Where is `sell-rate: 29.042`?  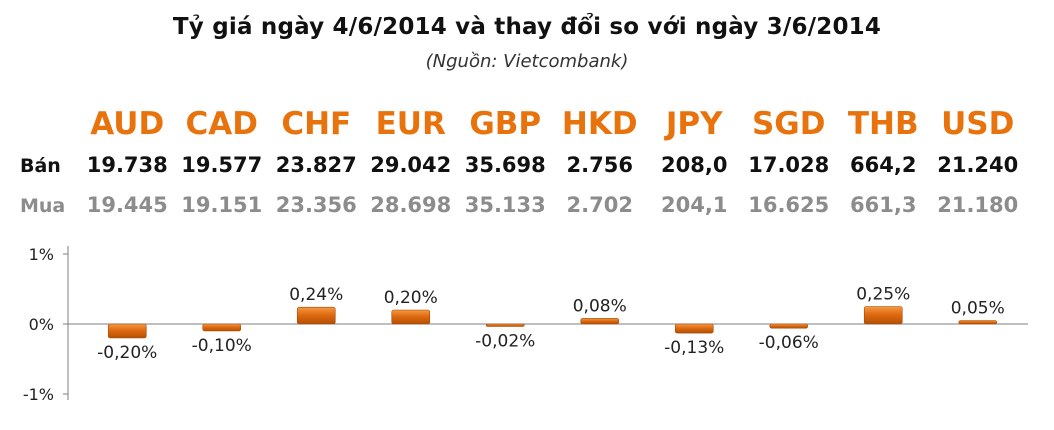 sell-rate: 29.042 is located at coordinates (411, 165).